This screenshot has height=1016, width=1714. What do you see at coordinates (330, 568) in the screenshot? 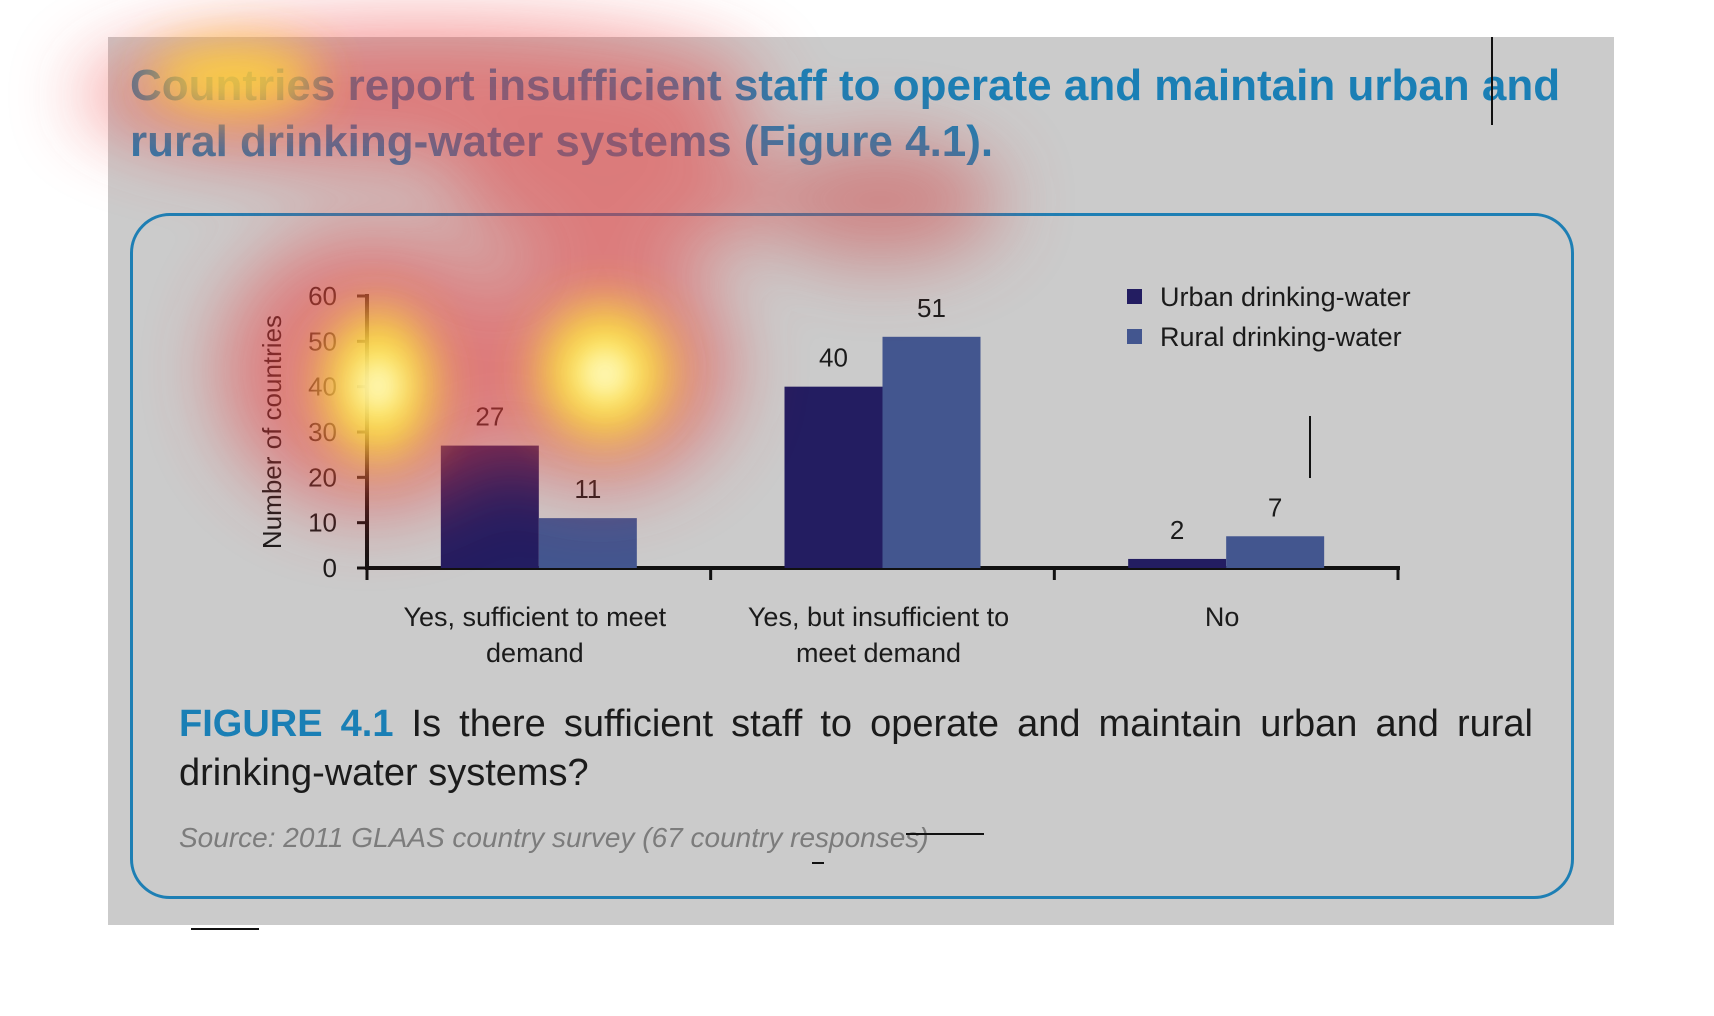
I see `y-tick-label: 0` at bounding box center [330, 568].